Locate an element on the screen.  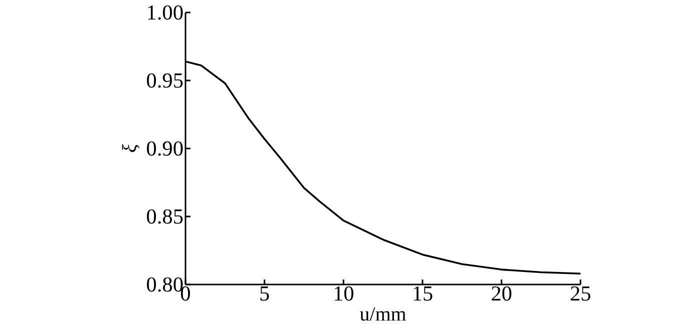
y-tick-label: 0.90 is located at coordinates (165, 148).